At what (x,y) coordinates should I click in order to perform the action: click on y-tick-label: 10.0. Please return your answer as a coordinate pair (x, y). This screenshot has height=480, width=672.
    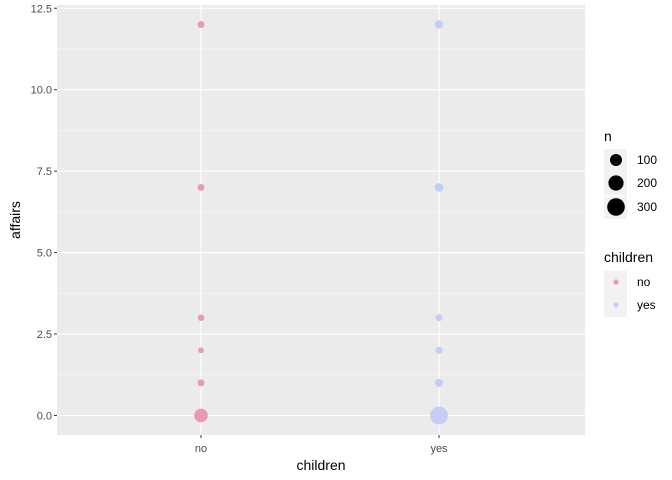
    Looking at the image, I should click on (41, 91).